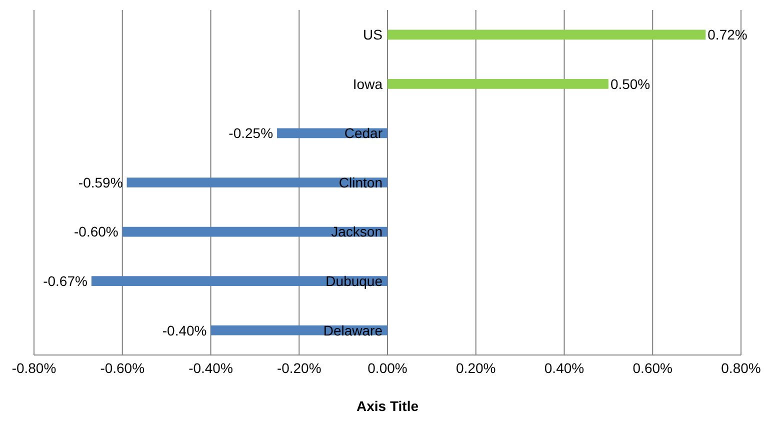 Image resolution: width=775 pixels, height=431 pixels. Describe the element at coordinates (353, 330) in the screenshot. I see `y-tick-label: Delaware` at that location.